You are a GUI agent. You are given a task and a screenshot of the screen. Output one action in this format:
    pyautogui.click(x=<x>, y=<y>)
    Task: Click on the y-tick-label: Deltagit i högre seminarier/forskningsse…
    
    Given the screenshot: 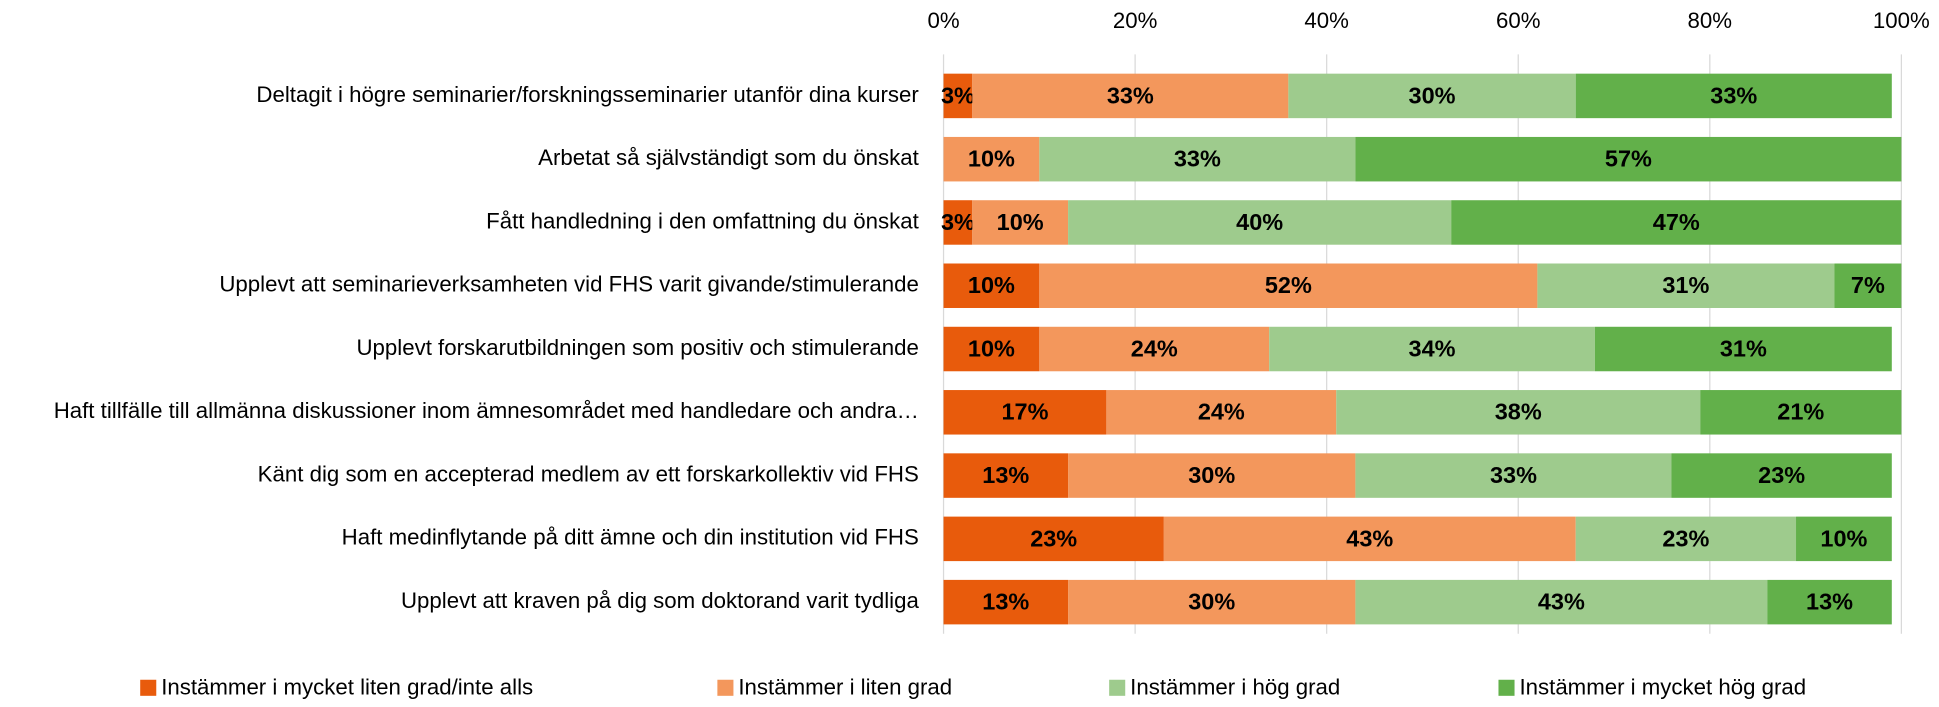 What is the action you would take?
    pyautogui.click(x=587, y=94)
    